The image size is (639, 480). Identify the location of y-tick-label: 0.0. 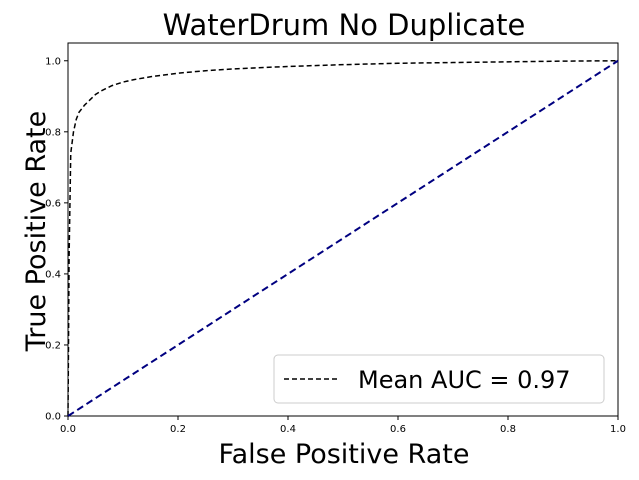
(53, 417).